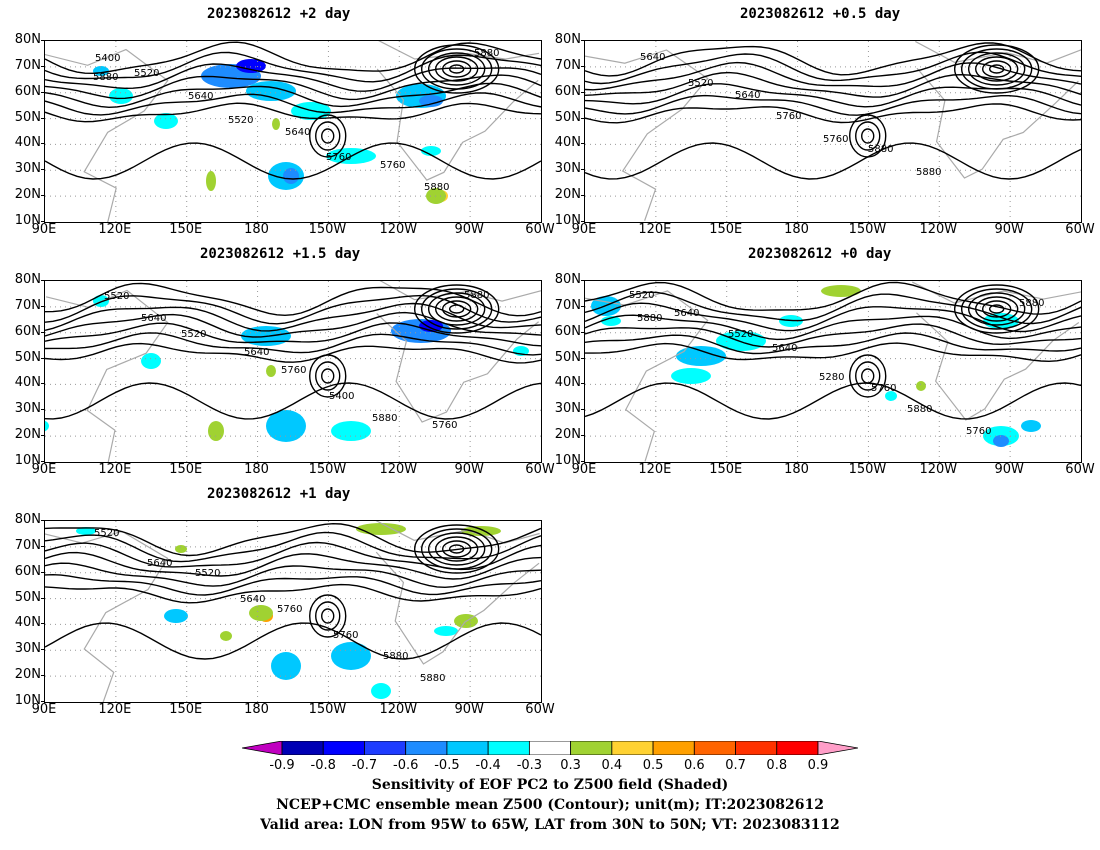 The height and width of the screenshot is (850, 1100). Describe the element at coordinates (735, 765) in the screenshot. I see `colorbar-label: 0.7` at that location.